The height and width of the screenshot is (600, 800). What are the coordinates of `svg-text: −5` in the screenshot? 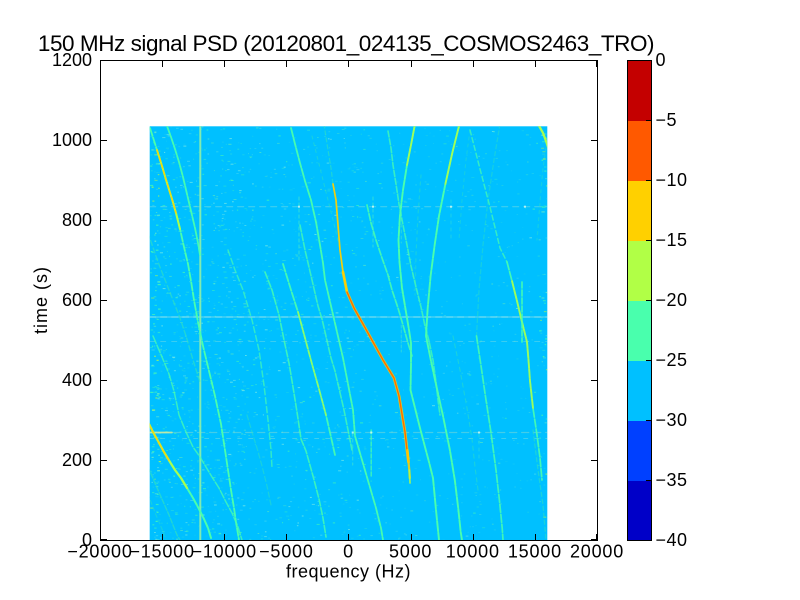 It's located at (667, 120).